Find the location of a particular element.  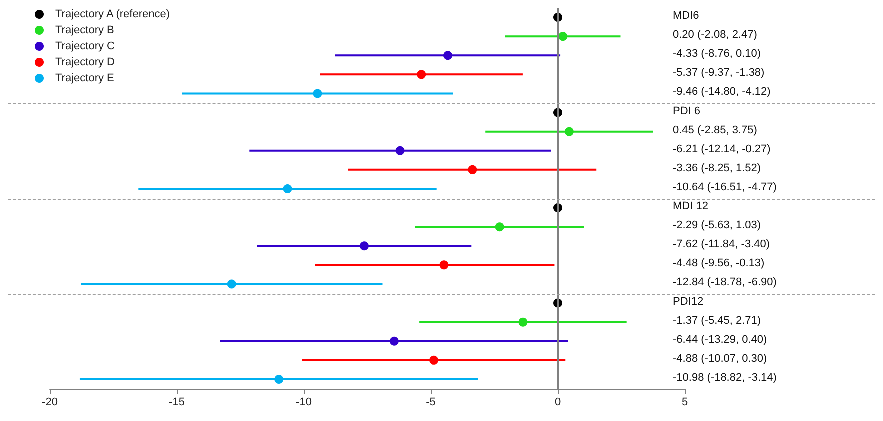

annotation: -2.29 (-5.63, 1.03) is located at coordinates (717, 226).